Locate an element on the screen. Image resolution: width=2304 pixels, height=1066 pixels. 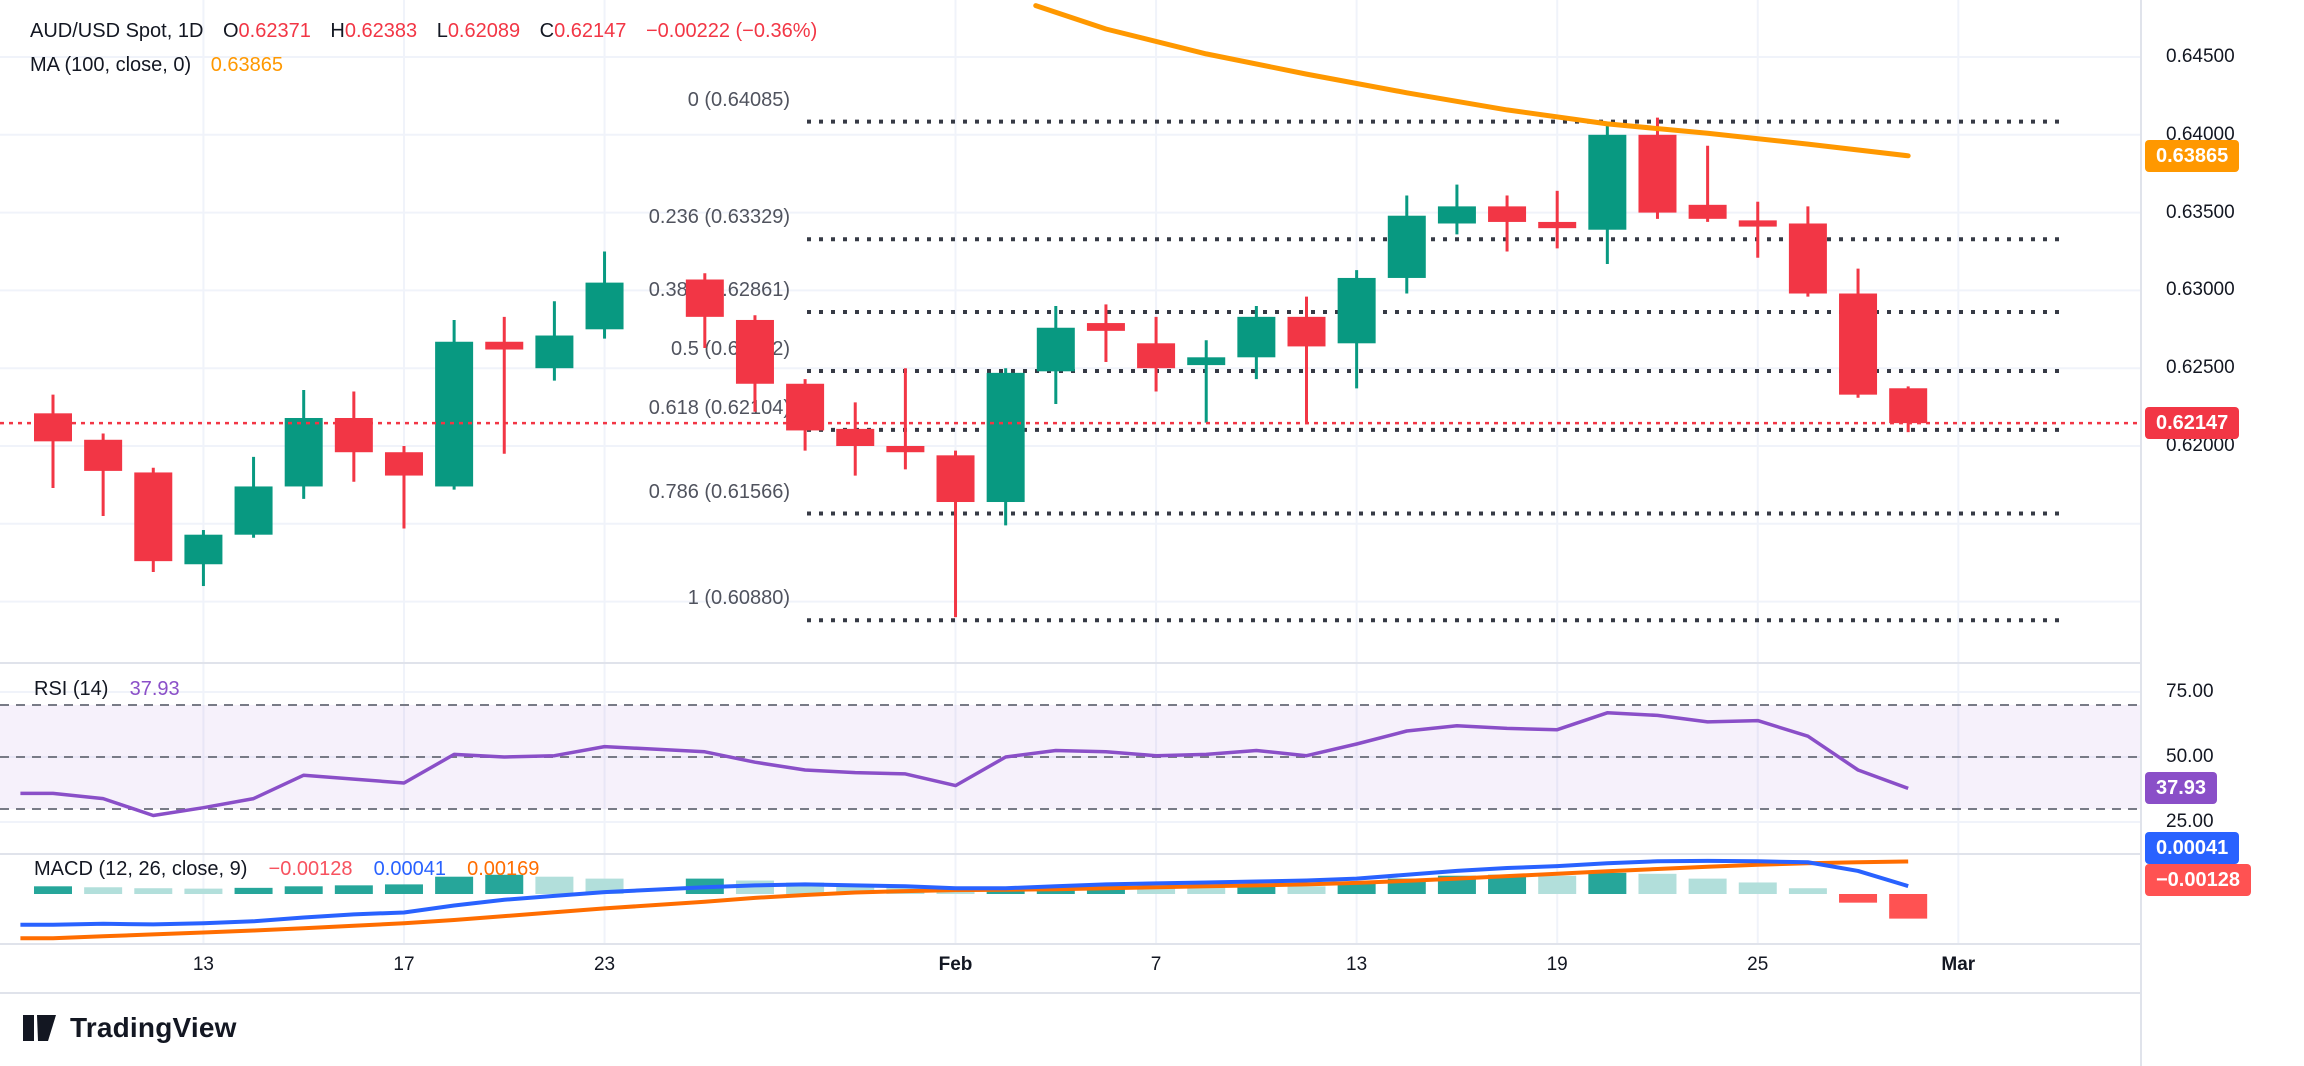
tradingview-logo-icon is located at coordinates (39, 1028).